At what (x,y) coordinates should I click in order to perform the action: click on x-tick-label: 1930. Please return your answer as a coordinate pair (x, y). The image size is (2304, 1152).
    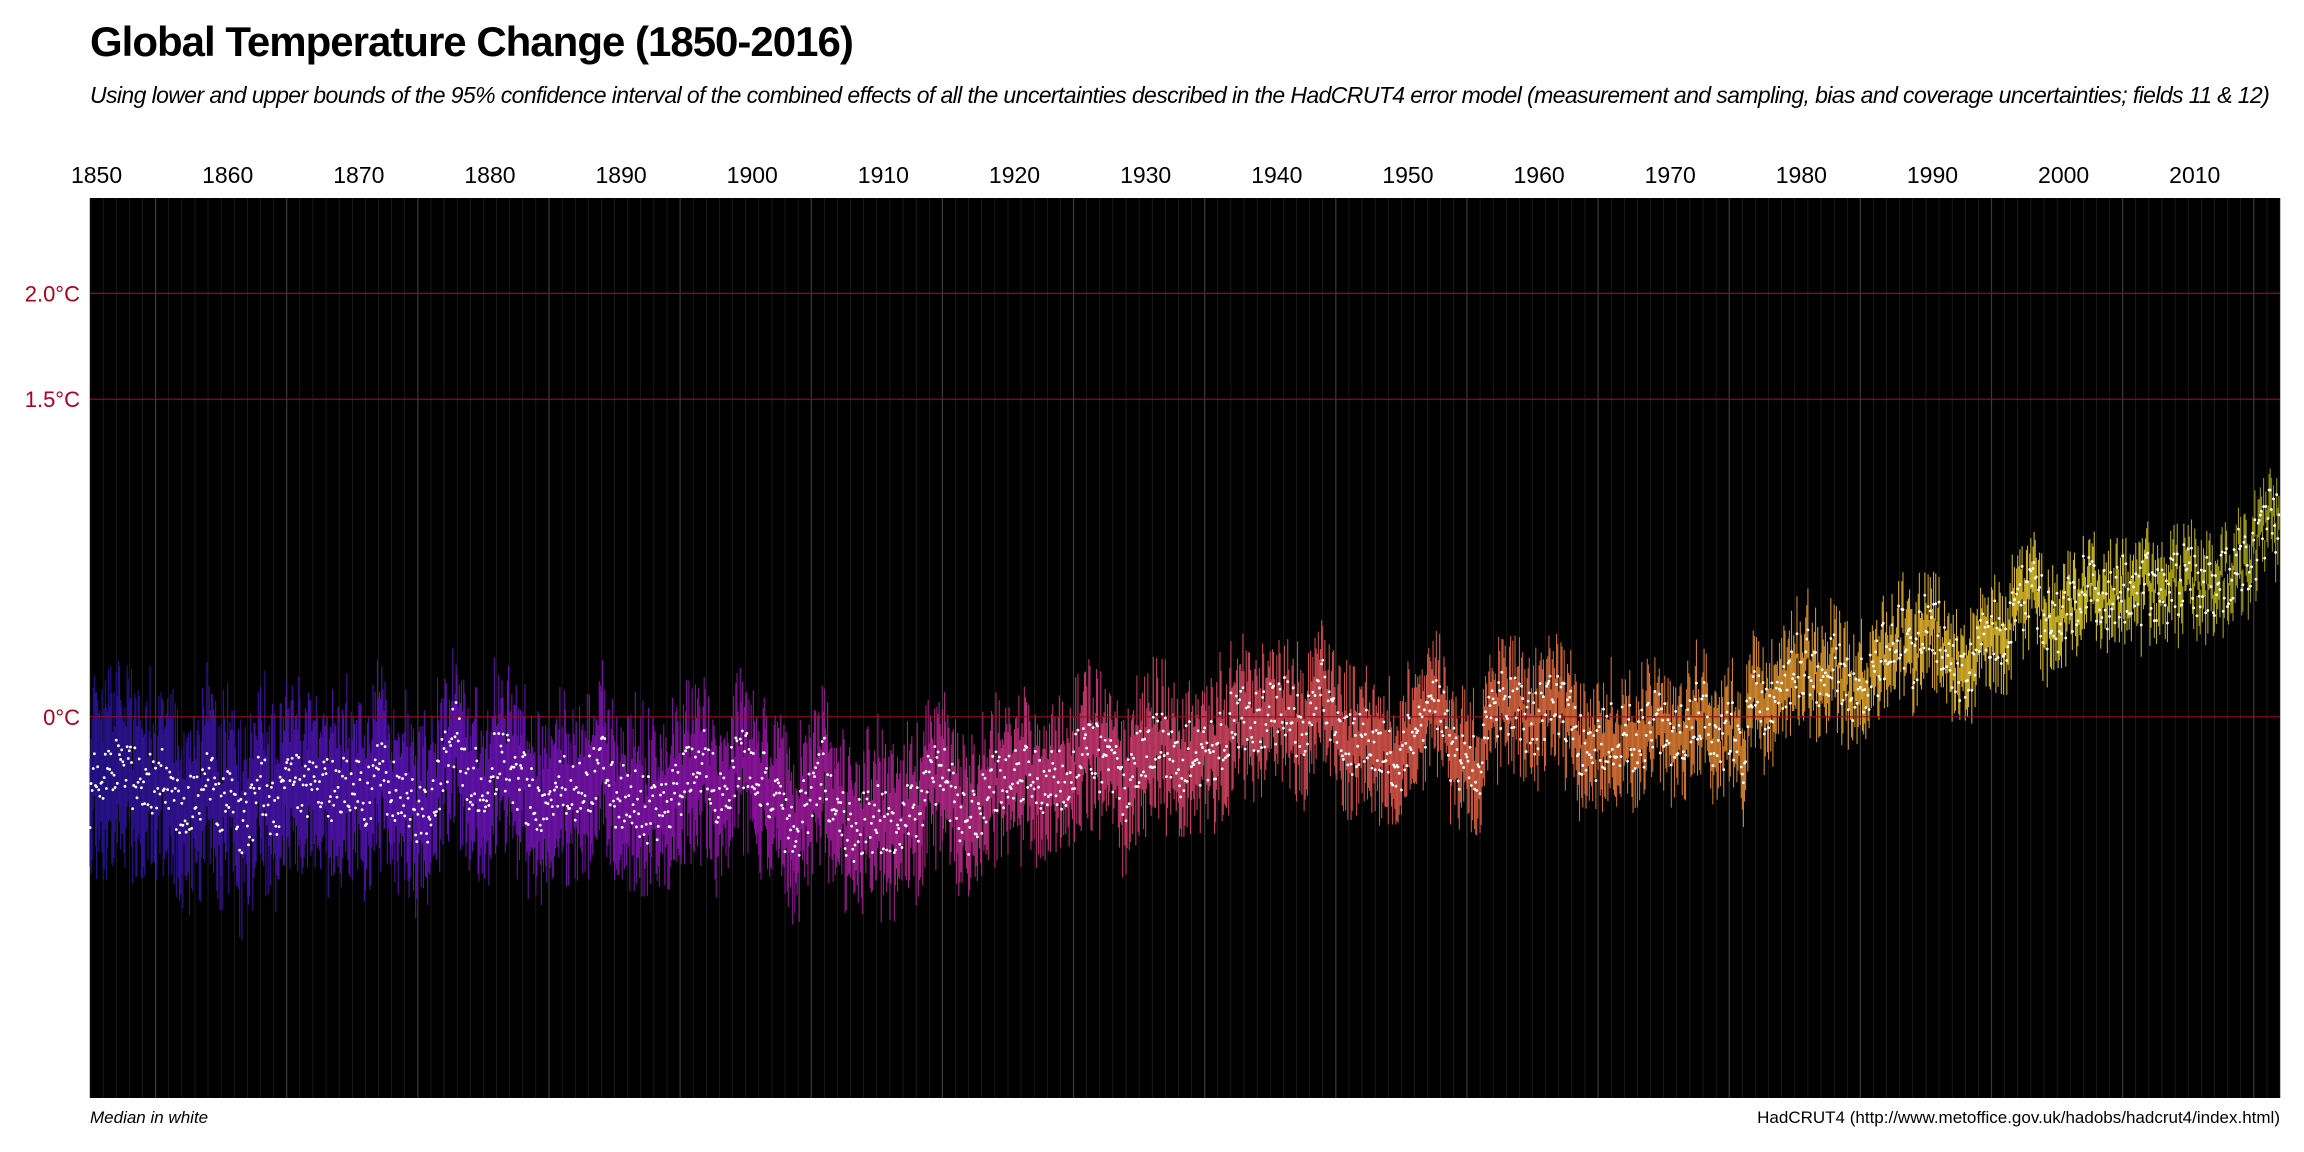
    Looking at the image, I should click on (1145, 175).